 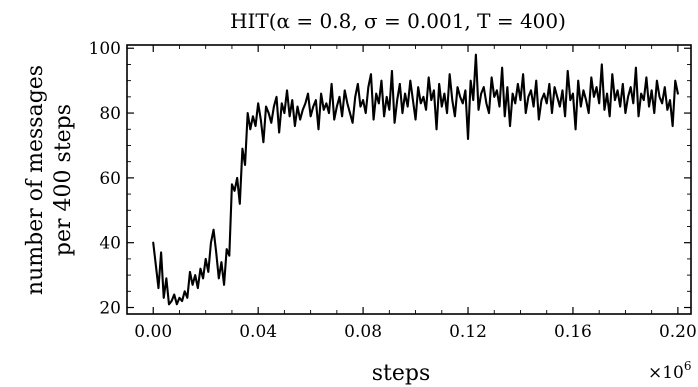 I want to click on y-tick-label: 40, so click(x=110, y=244).